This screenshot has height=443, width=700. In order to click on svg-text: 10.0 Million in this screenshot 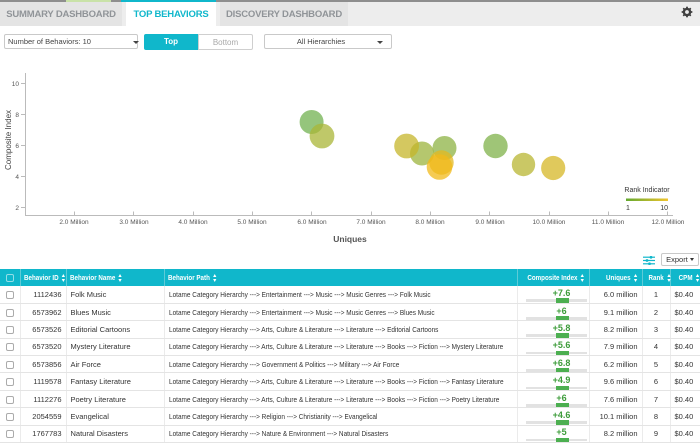, I will do `click(549, 222)`.